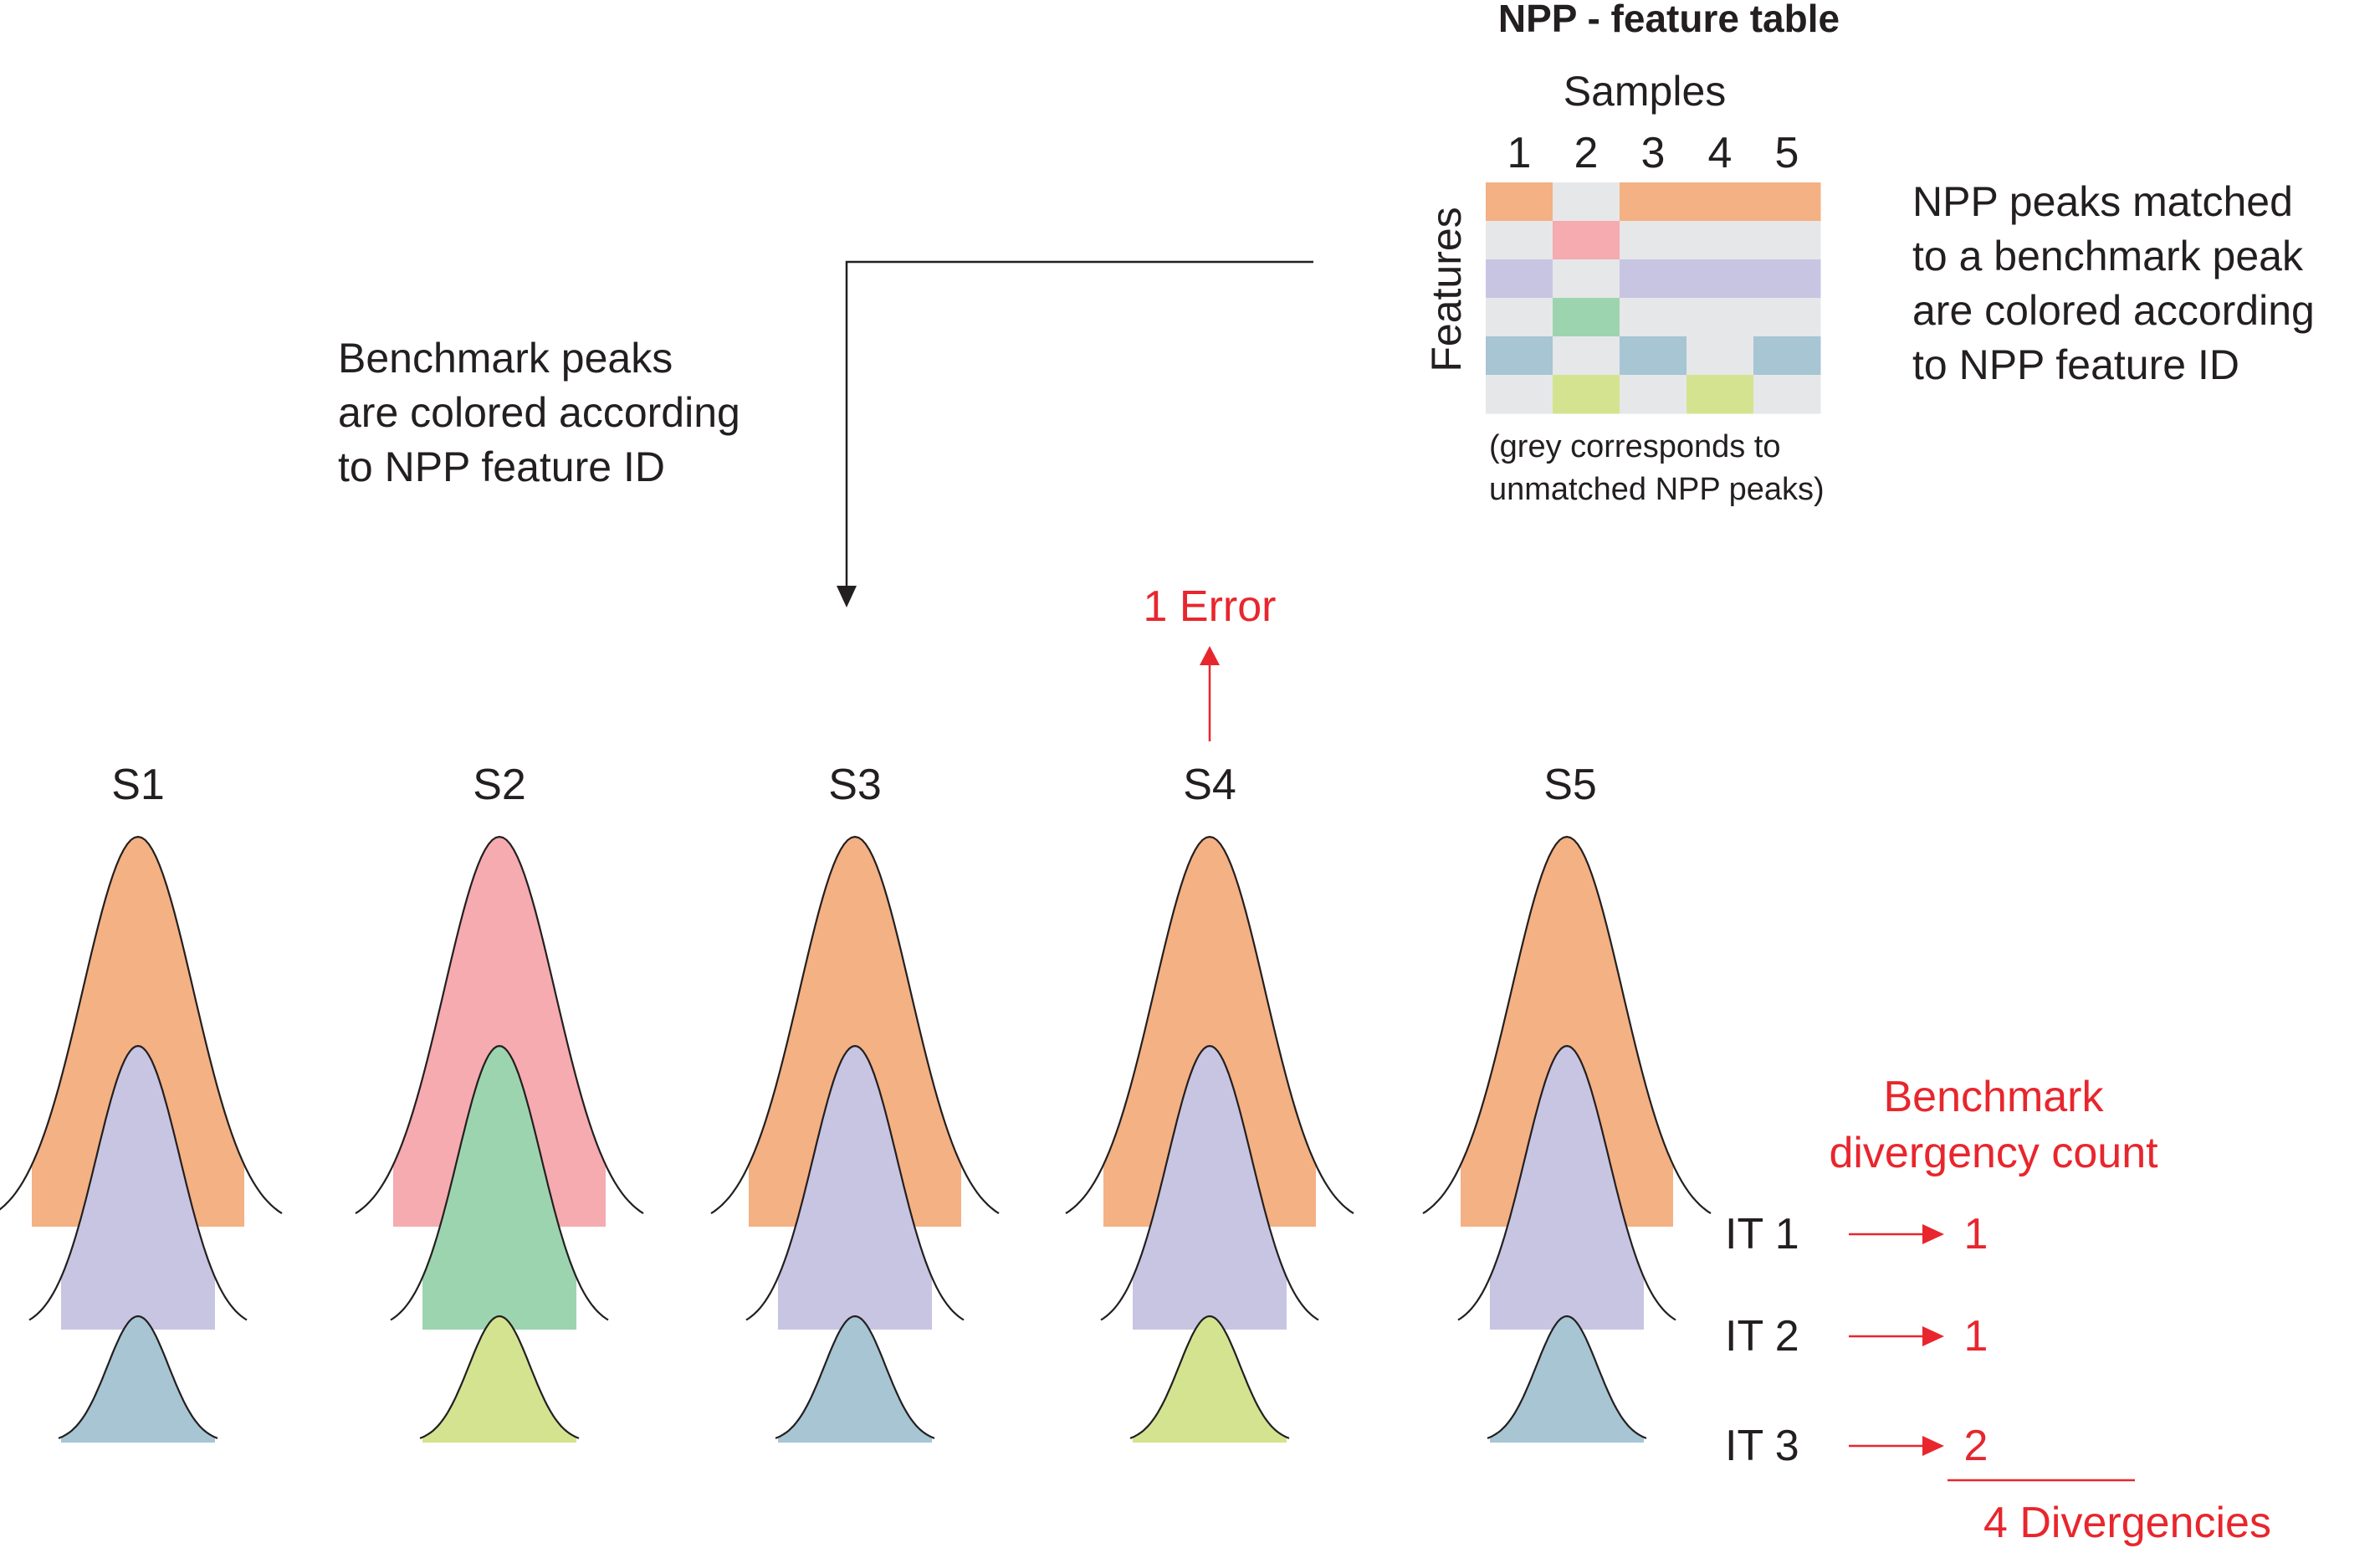  I want to click on sample-label: S3, so click(855, 785).